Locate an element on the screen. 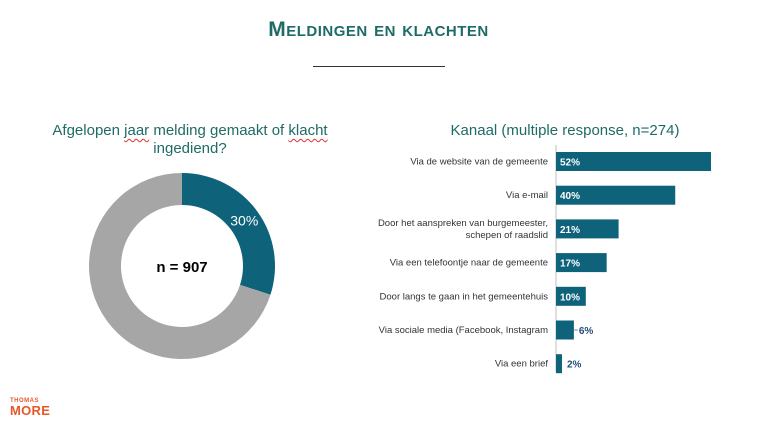 This screenshot has width=757, height=425. bar-chart-title: Kanaal (multiple response, n=274) is located at coordinates (565, 130).